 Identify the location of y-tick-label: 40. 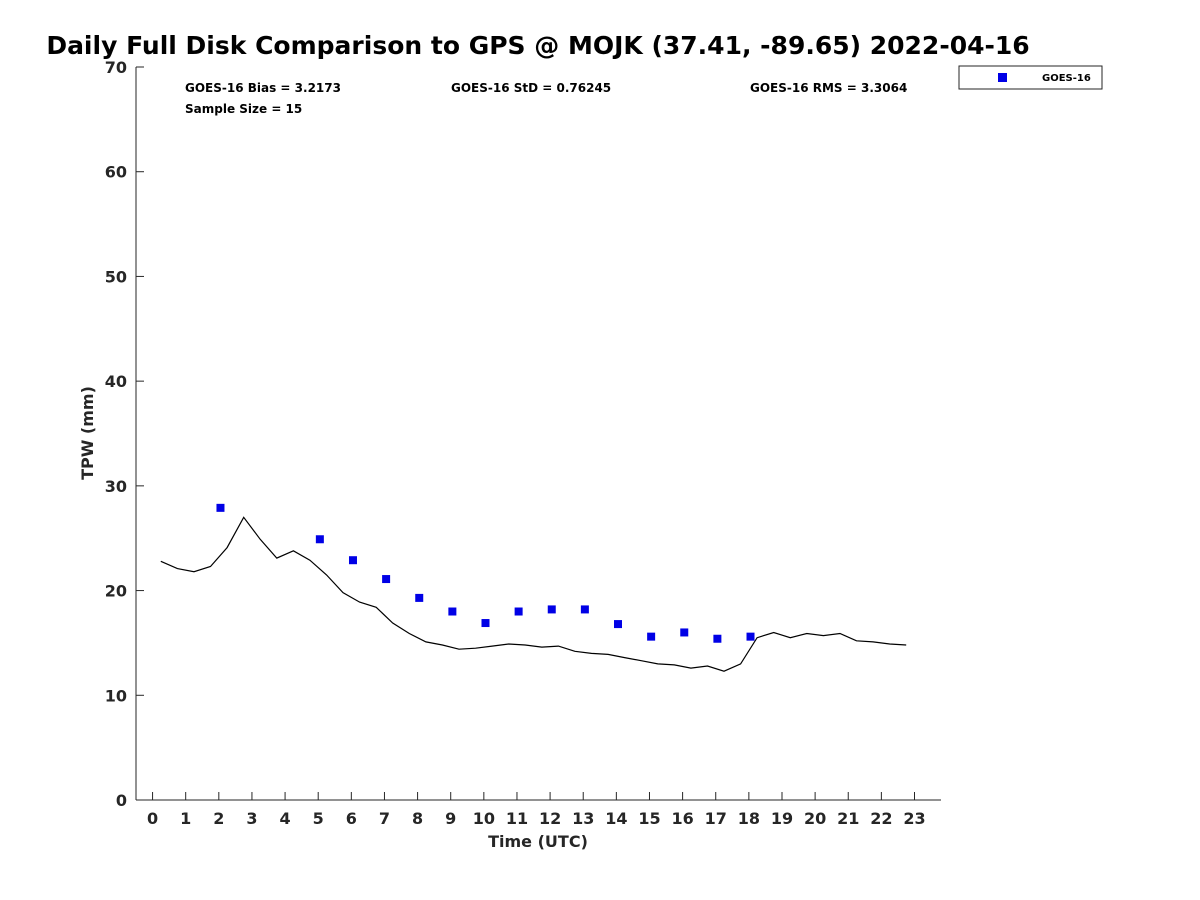
(116, 381).